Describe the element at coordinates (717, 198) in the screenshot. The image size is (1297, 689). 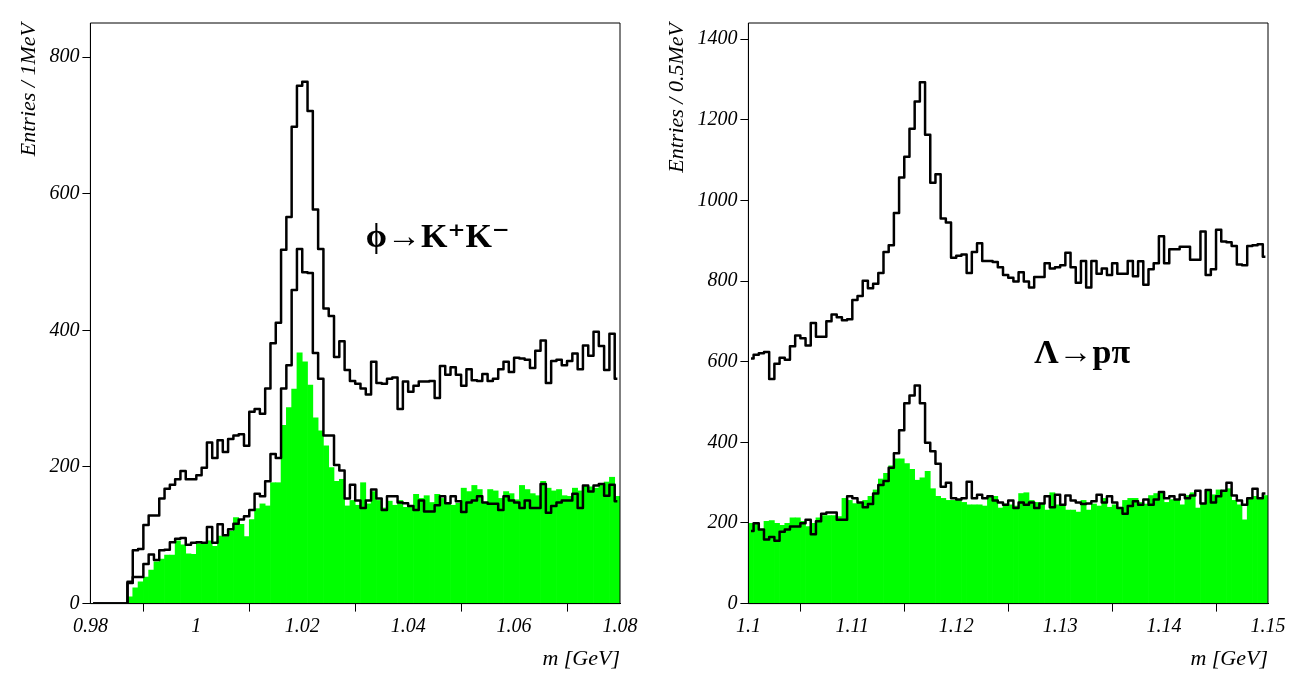
I see `y-tick-label: 1000` at that location.